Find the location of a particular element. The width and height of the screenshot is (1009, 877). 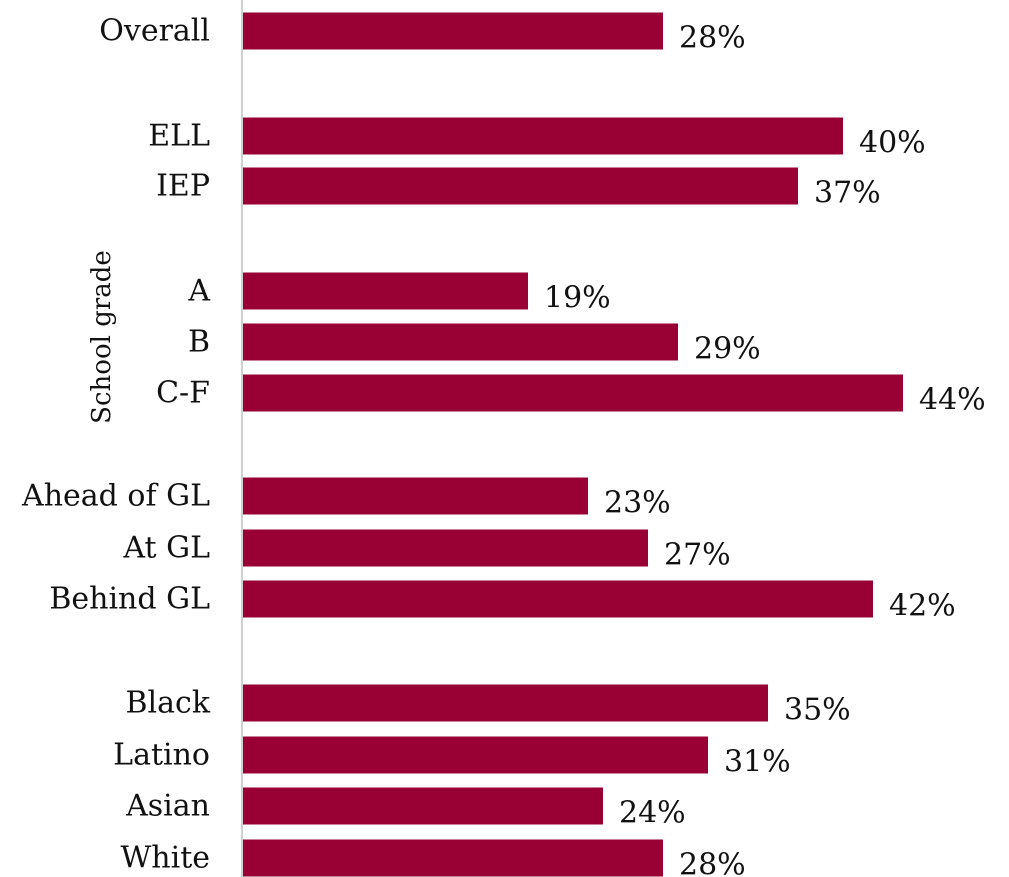

value-label-black: 35% is located at coordinates (817, 710).